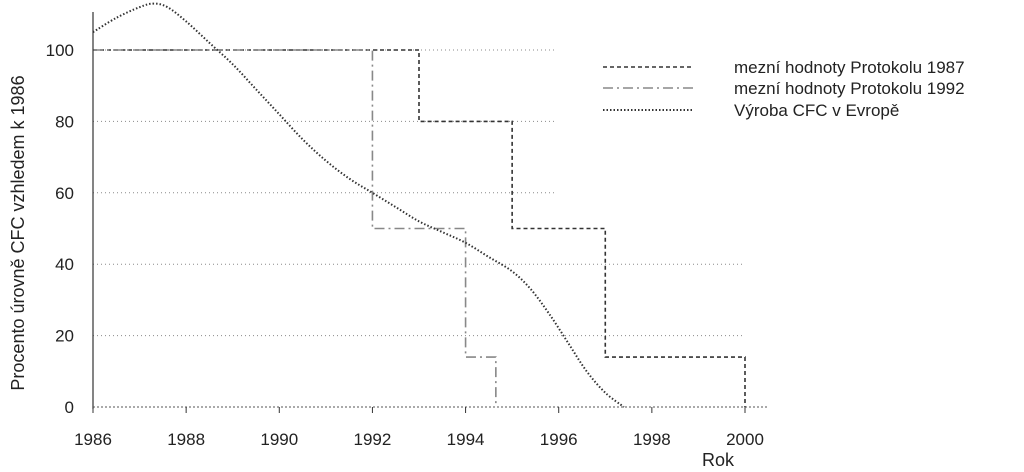  I want to click on x-tick-label-1998: 1998, so click(652, 439).